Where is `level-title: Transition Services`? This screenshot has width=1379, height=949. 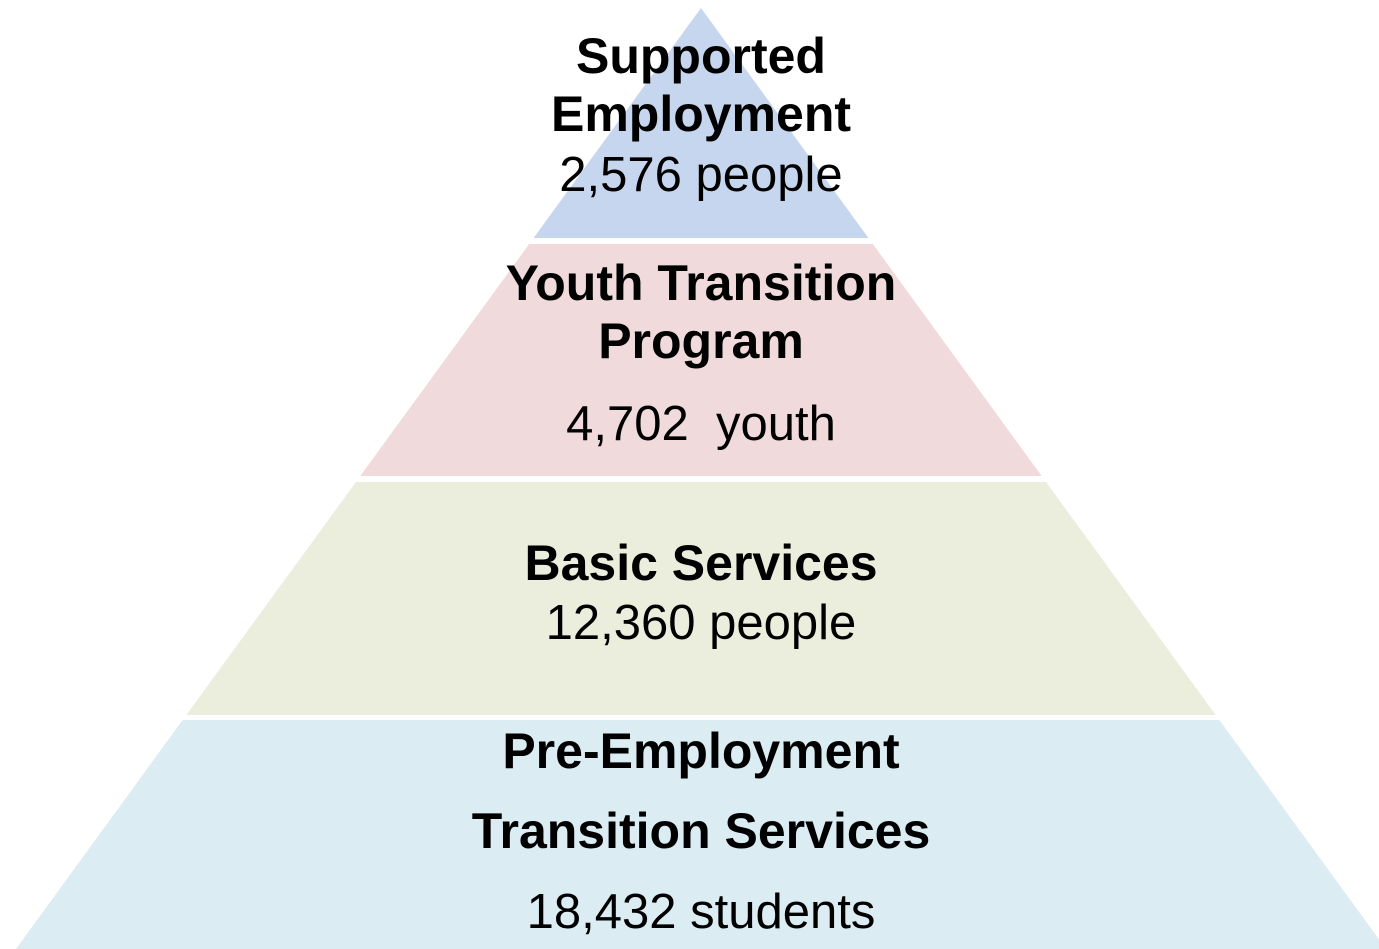
level-title: Transition Services is located at coordinates (701, 831).